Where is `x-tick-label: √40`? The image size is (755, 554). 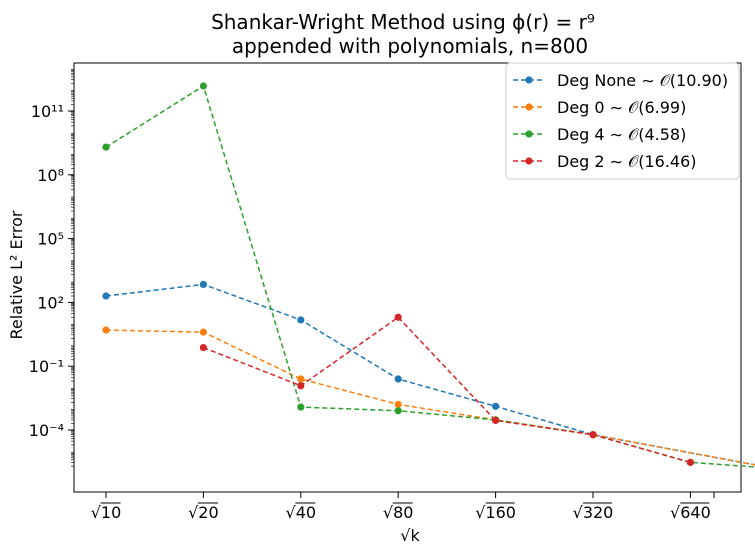
x-tick-label: √40 is located at coordinates (301, 512).